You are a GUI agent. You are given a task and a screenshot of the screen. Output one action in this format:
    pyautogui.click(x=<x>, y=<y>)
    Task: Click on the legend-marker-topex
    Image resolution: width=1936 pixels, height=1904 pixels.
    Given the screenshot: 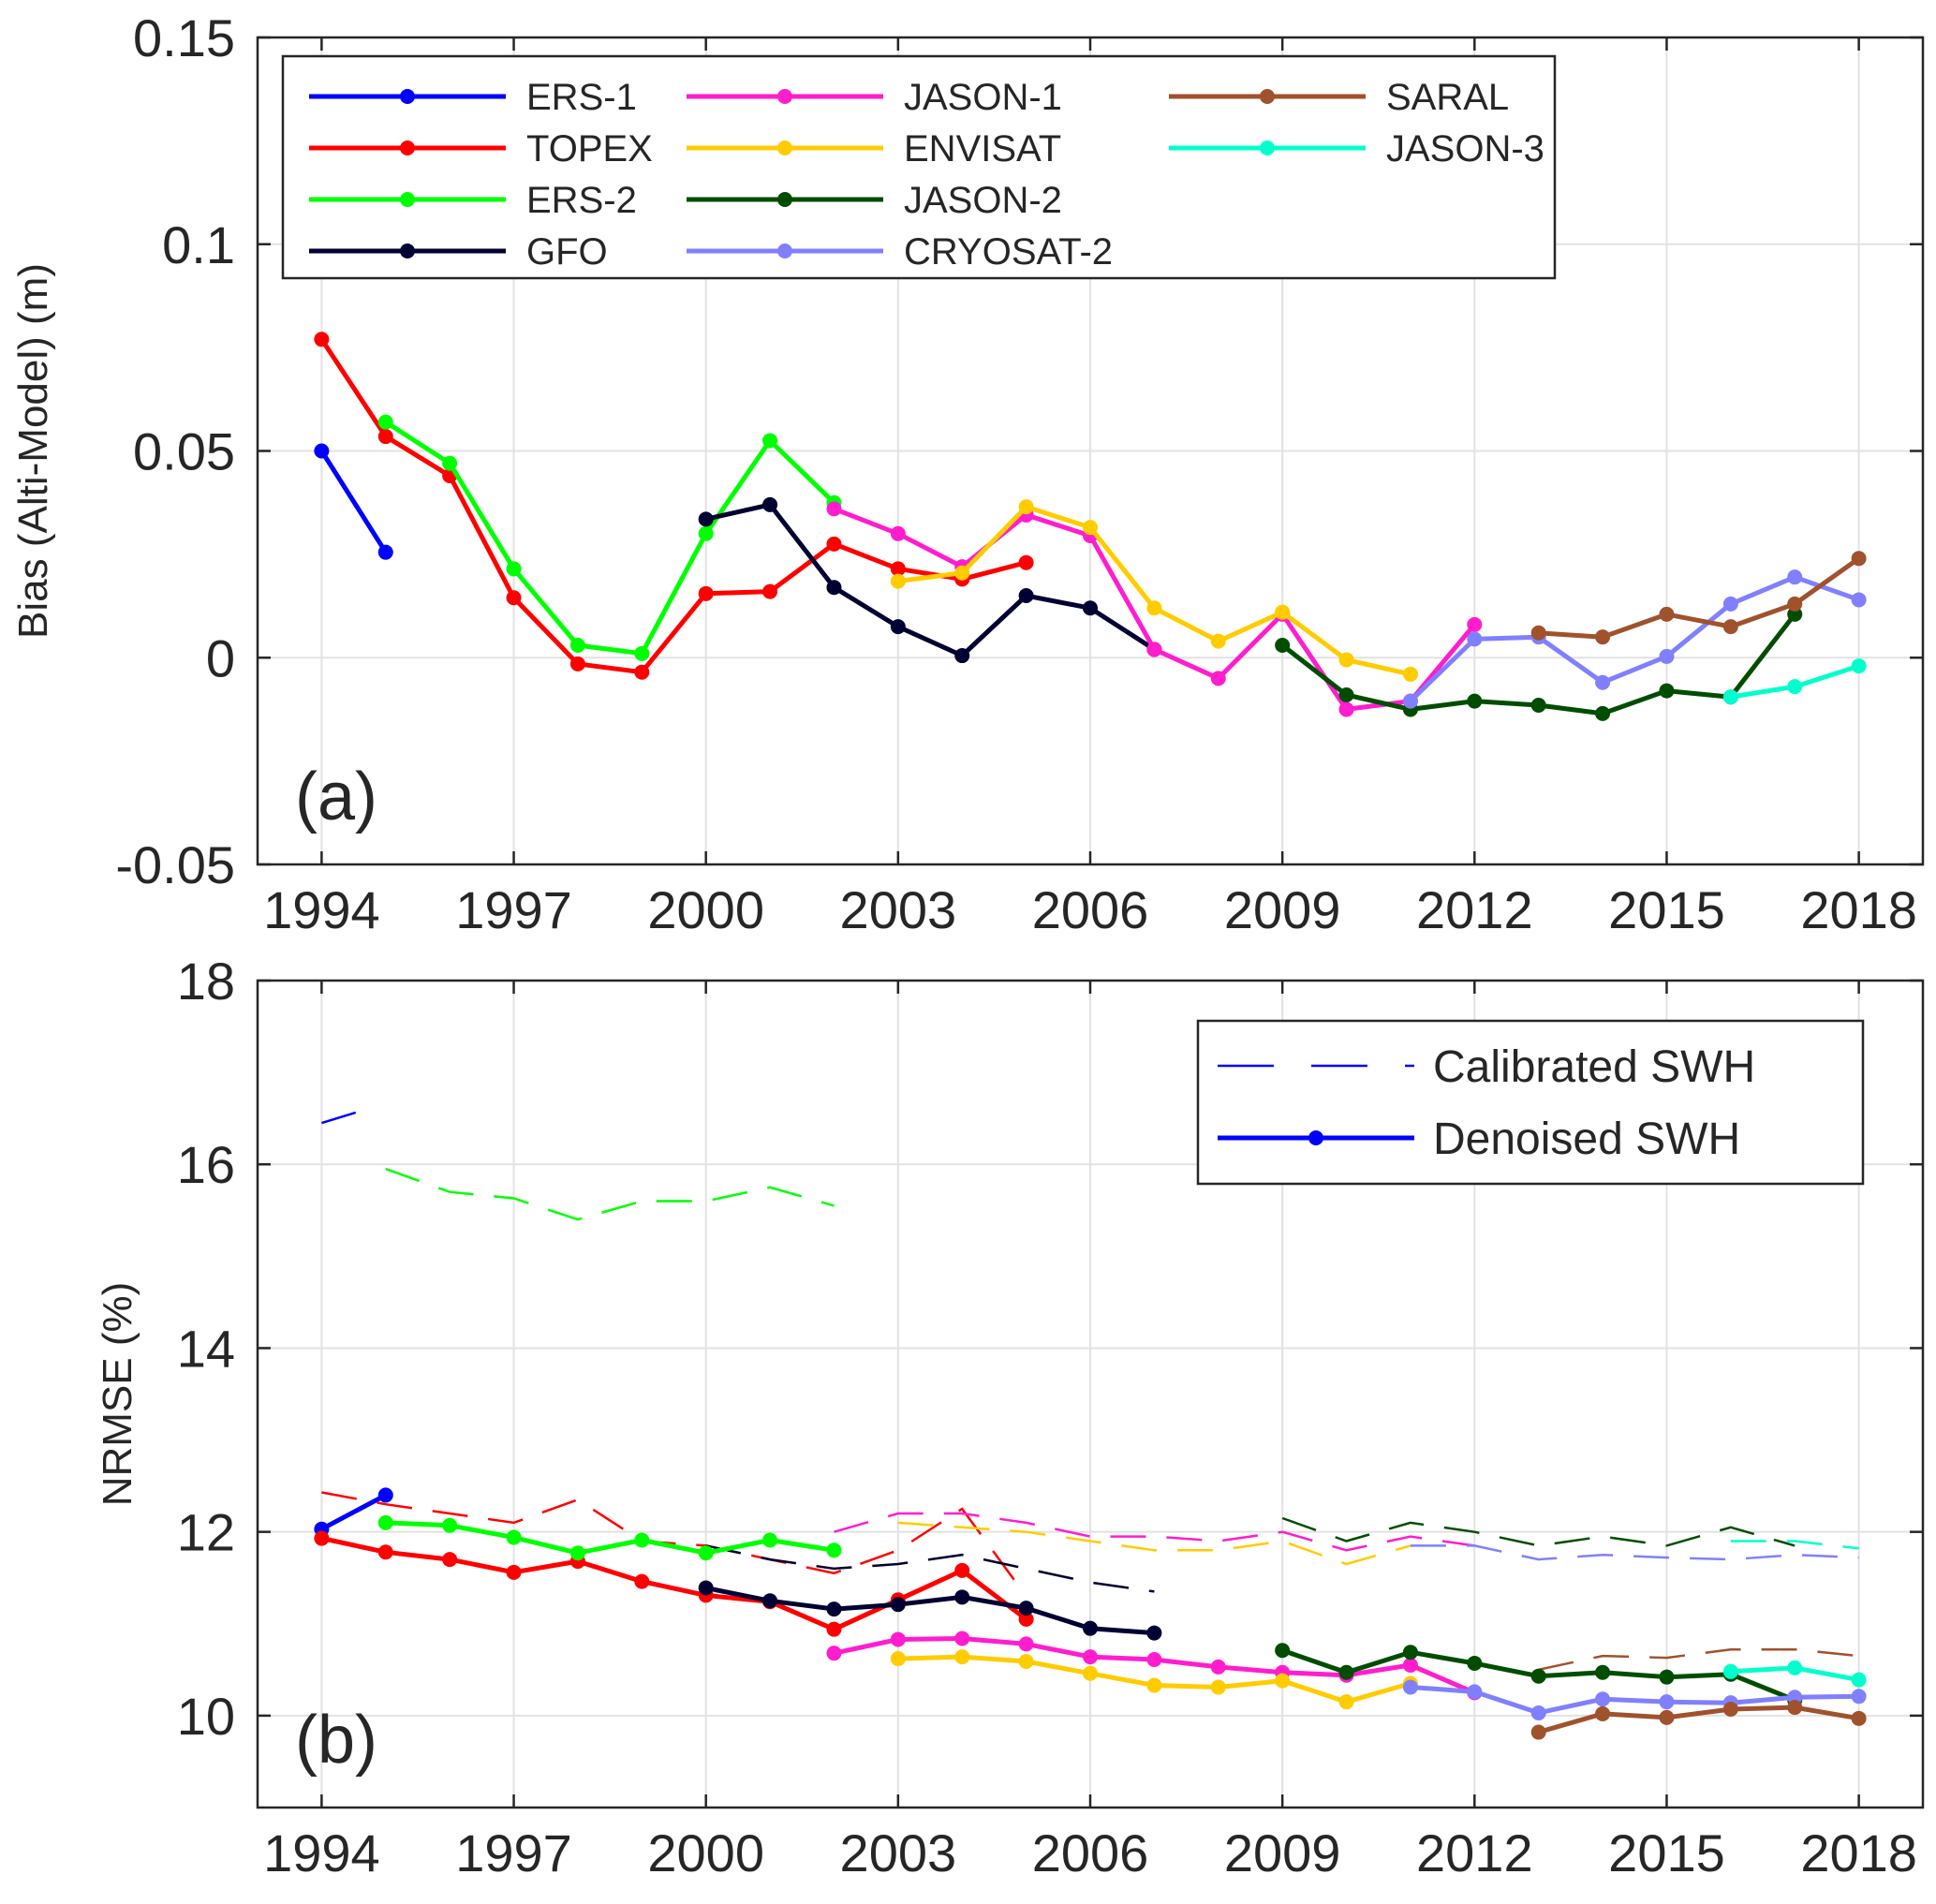 What is the action you would take?
    pyautogui.click(x=407, y=147)
    